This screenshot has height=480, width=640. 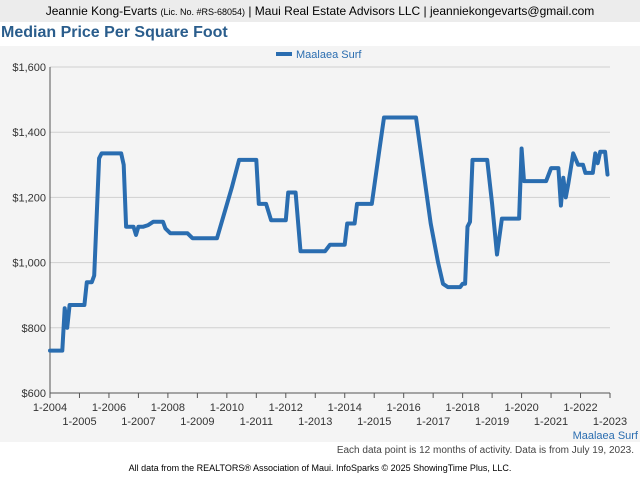 I want to click on y-tick-label: $800, so click(x=34, y=329).